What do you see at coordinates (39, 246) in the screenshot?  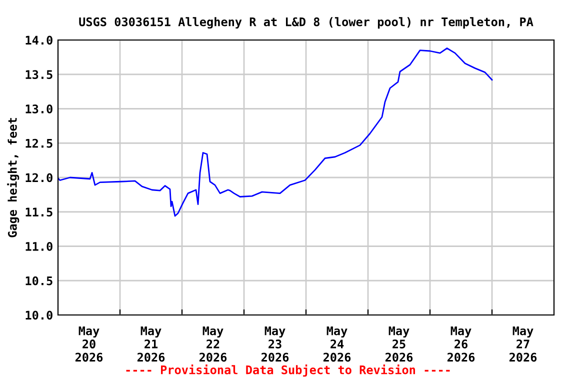 I see `y-tick-label: 11.0` at bounding box center [39, 246].